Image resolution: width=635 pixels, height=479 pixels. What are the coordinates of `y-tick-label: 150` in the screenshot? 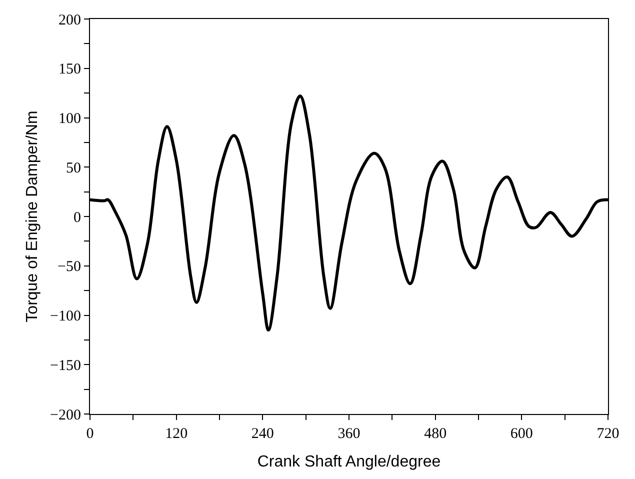 It's located at (69, 70).